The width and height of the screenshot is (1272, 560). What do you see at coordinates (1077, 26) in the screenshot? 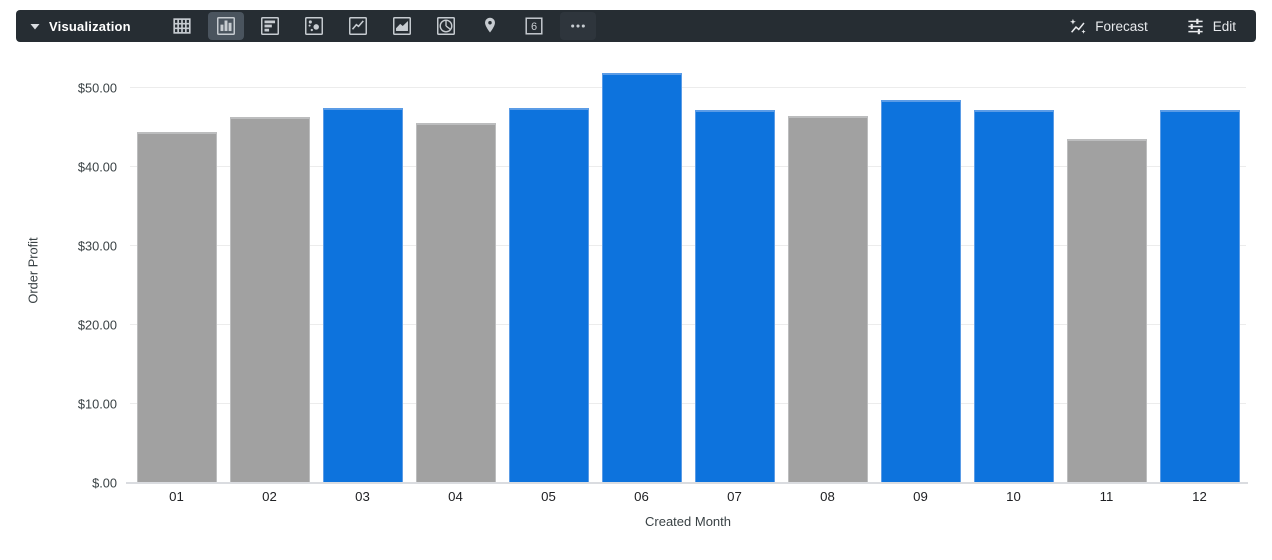
I see `forecast-icon` at bounding box center [1077, 26].